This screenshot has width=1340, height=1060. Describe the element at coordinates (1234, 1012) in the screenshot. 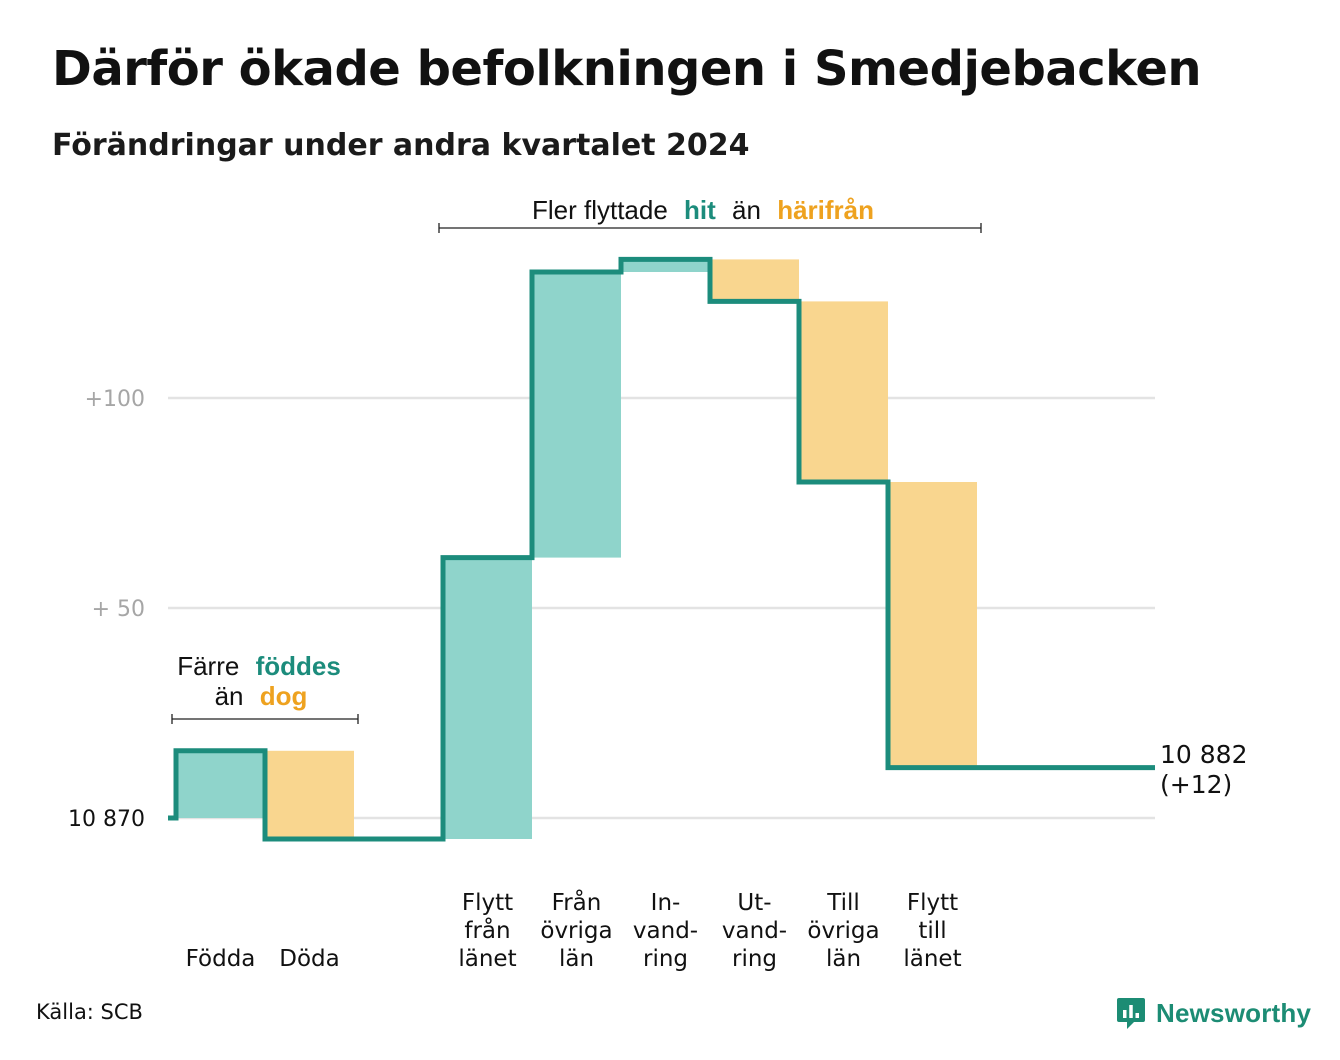

I see `brand-name: Newsworthy` at that location.